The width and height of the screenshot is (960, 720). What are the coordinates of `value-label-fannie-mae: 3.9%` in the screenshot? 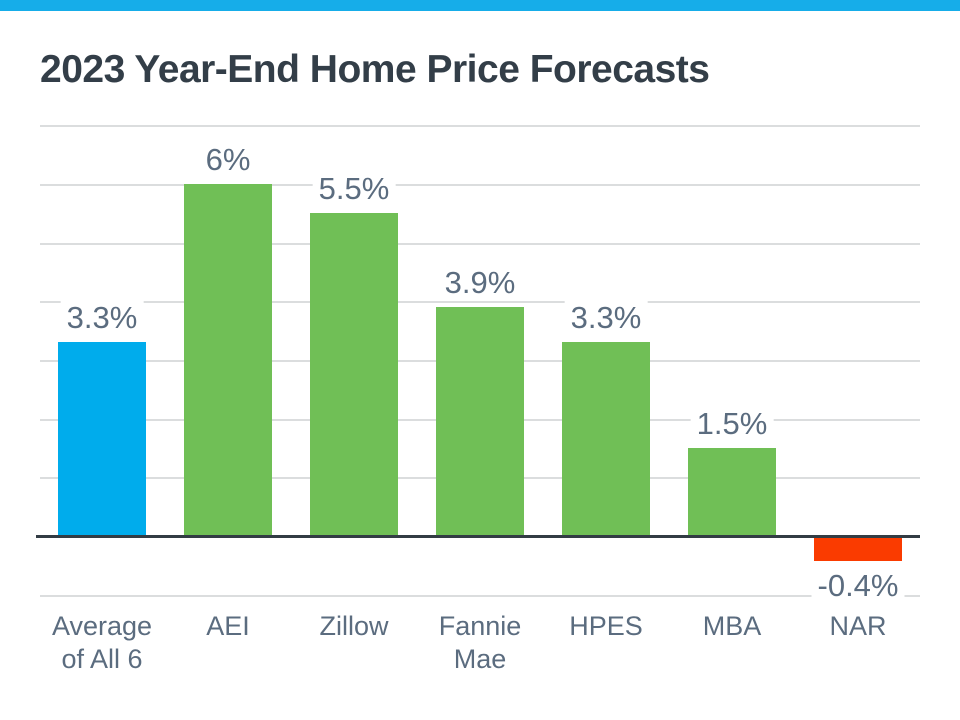 It's located at (480, 283).